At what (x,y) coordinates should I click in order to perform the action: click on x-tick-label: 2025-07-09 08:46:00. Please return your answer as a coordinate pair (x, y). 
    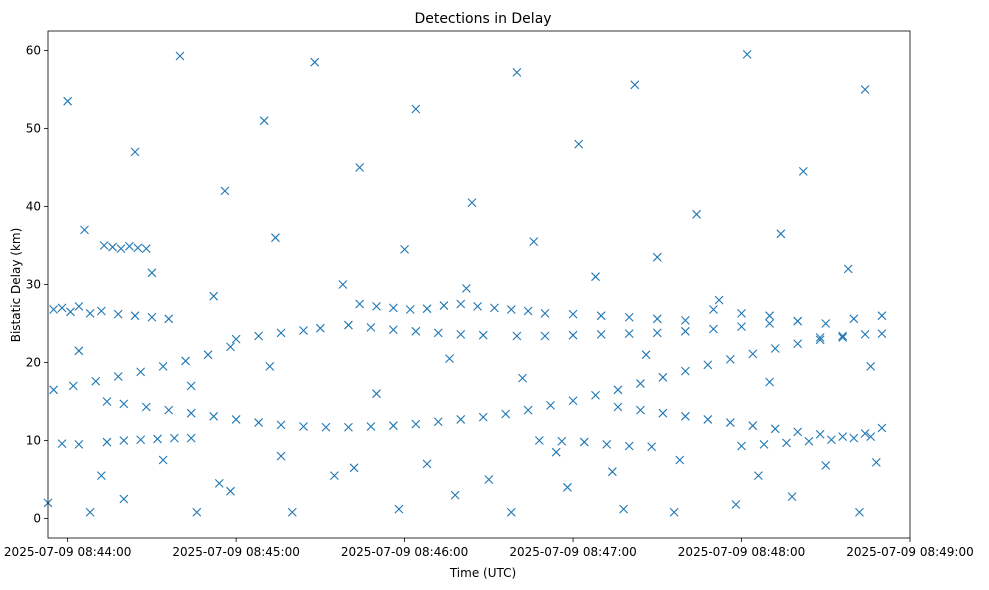
    Looking at the image, I should click on (404, 552).